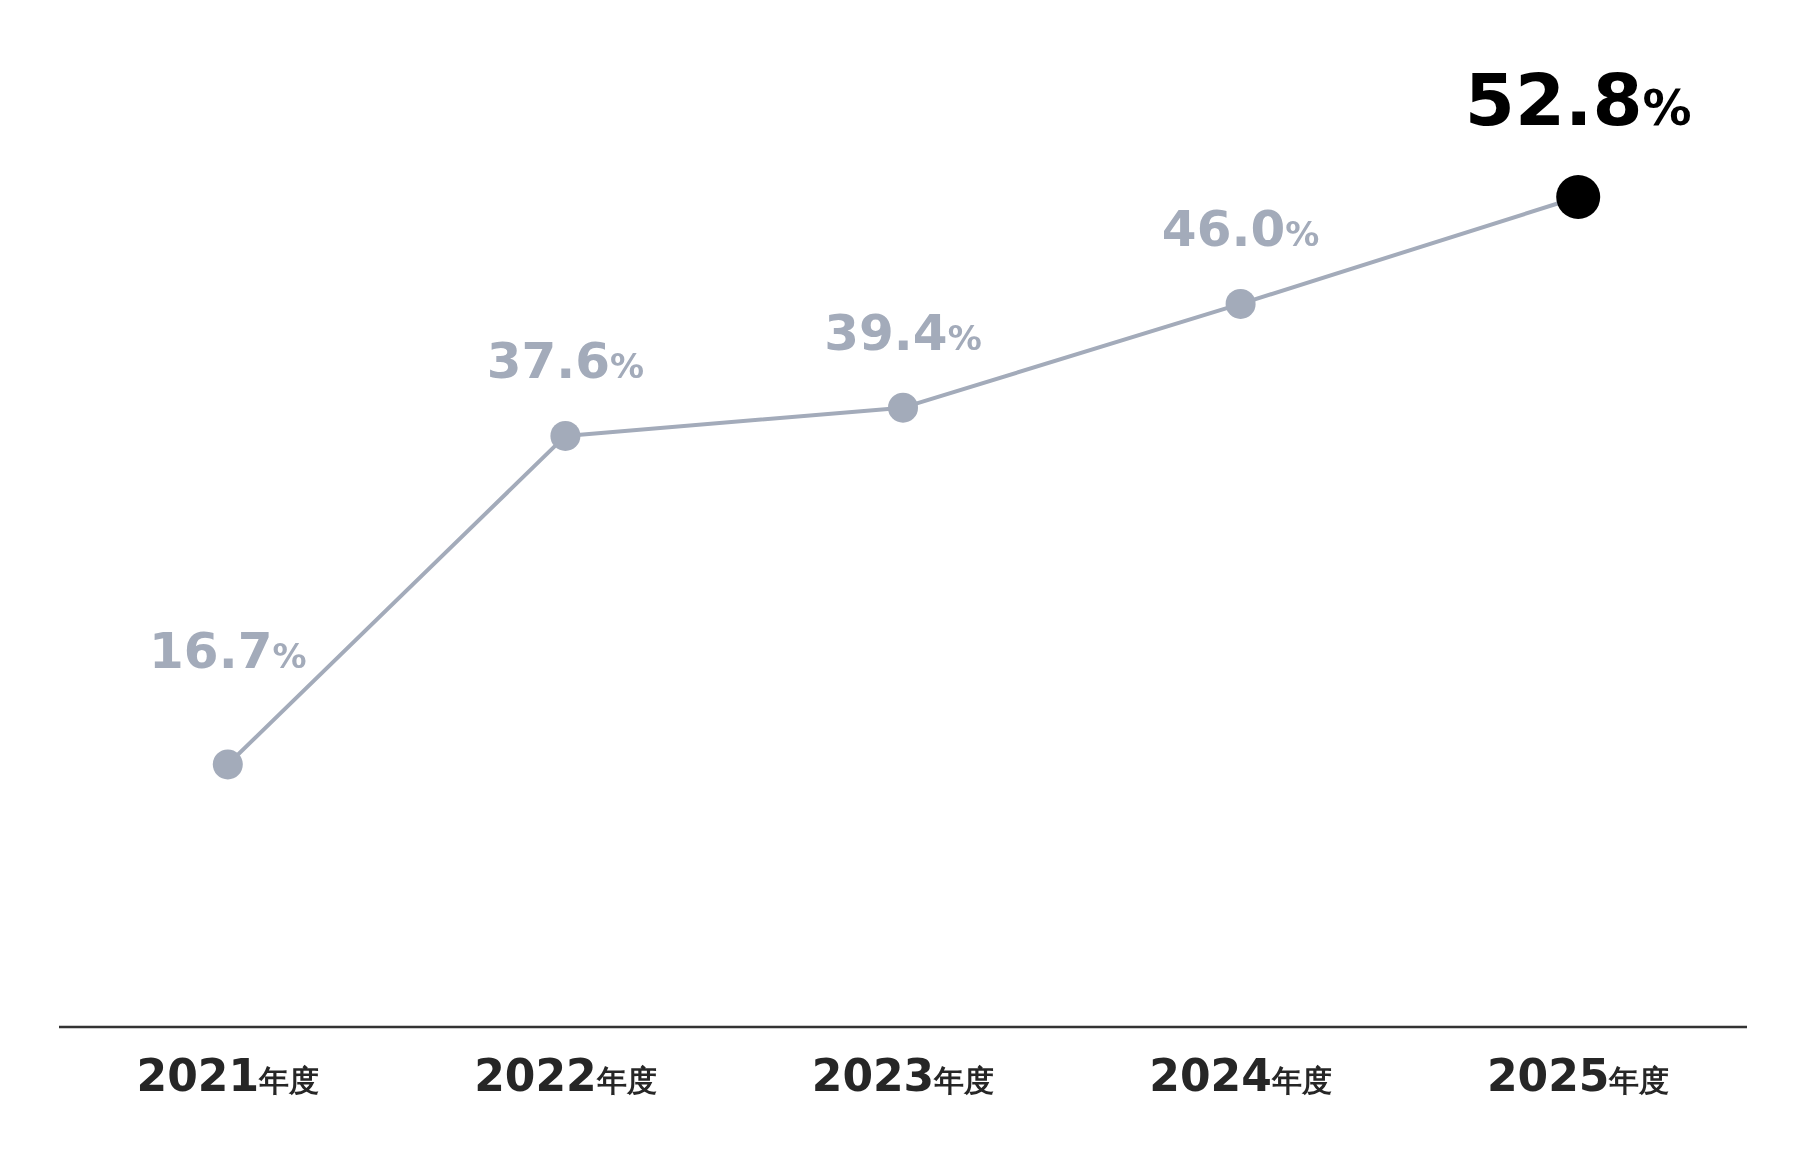 The height and width of the screenshot is (1169, 1819). Describe the element at coordinates (1240, 228) in the screenshot. I see `data-label: 46.0%` at that location.